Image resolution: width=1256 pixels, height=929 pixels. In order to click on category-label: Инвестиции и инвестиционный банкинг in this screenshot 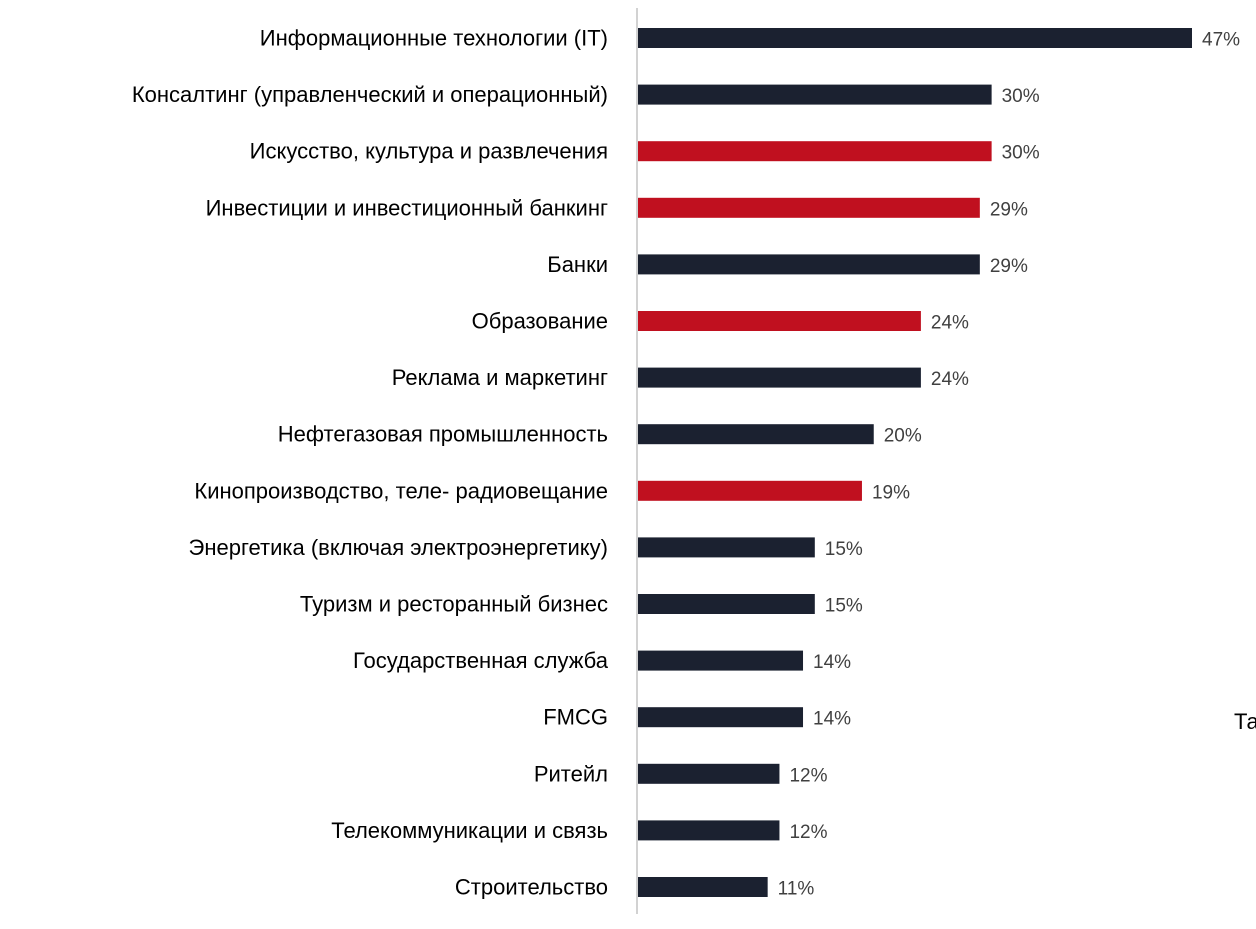, I will do `click(407, 207)`.